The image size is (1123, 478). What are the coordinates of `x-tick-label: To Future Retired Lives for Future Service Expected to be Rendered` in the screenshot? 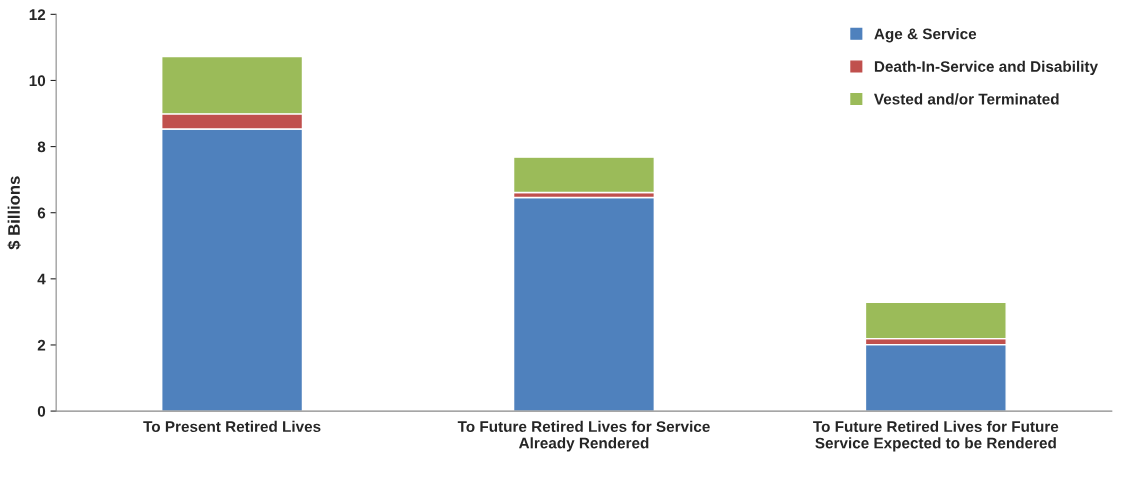 It's located at (936, 436).